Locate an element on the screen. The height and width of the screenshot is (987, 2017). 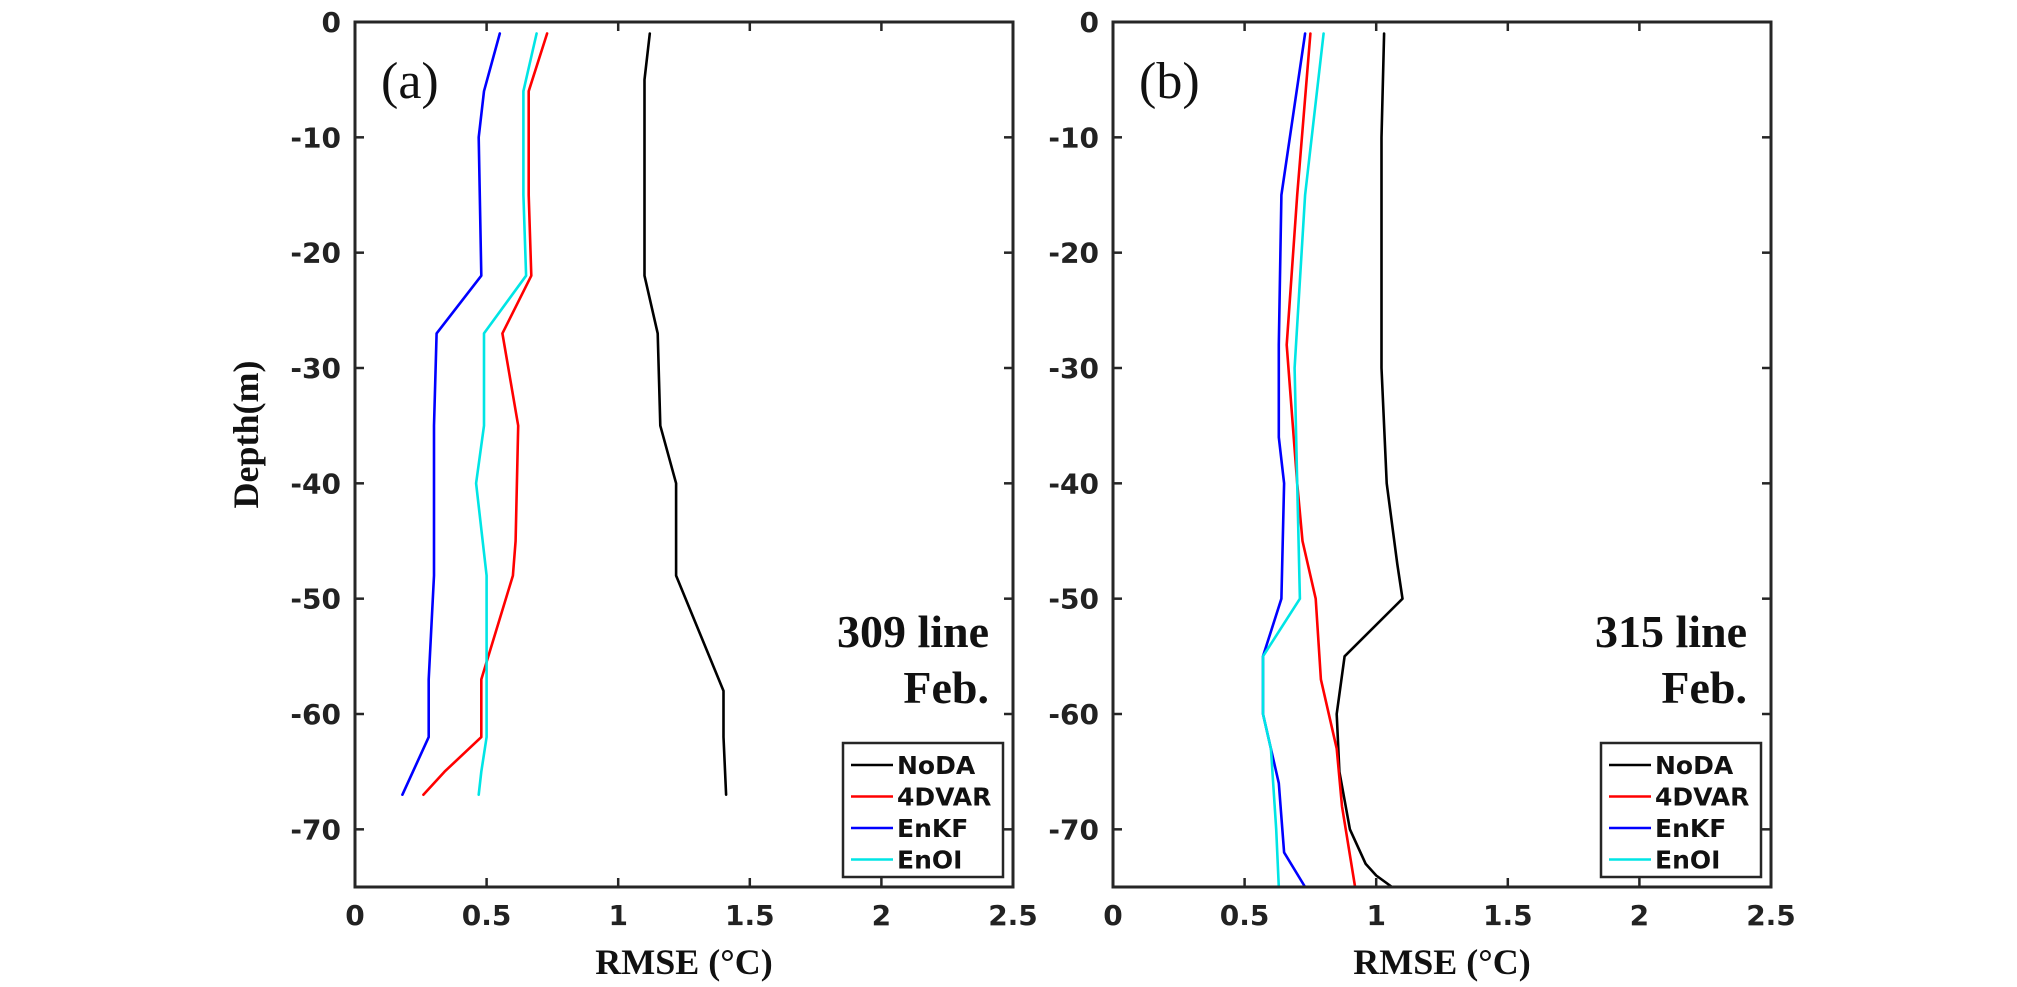
annotation-line-a: Feb. is located at coordinates (946, 687).